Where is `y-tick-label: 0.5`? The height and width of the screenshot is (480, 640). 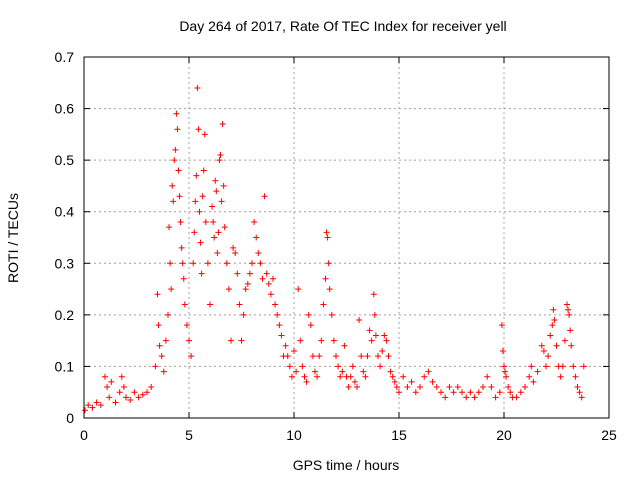
y-tick-label: 0.5 is located at coordinates (65, 160).